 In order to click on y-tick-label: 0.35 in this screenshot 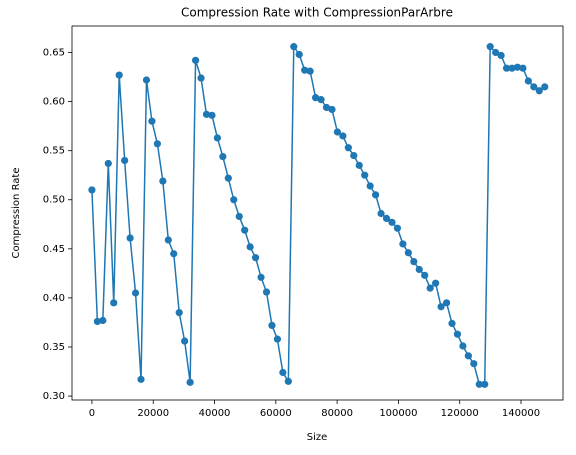, I will do `click(54, 347)`.